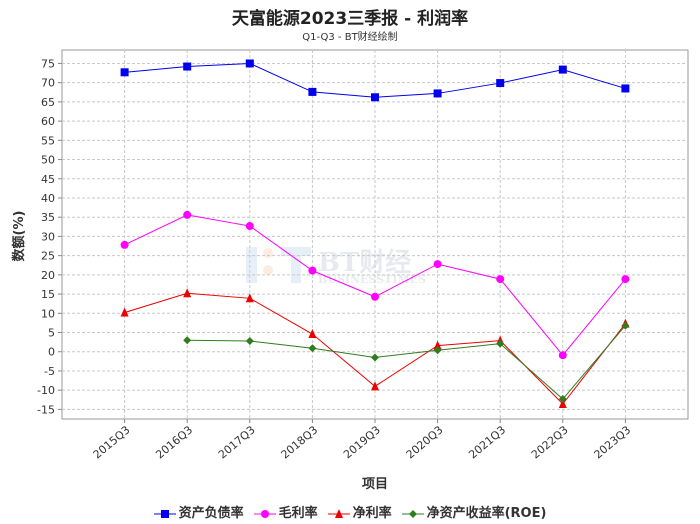 The height and width of the screenshot is (524, 700). I want to click on y-tick-label: -5, so click(49, 371).